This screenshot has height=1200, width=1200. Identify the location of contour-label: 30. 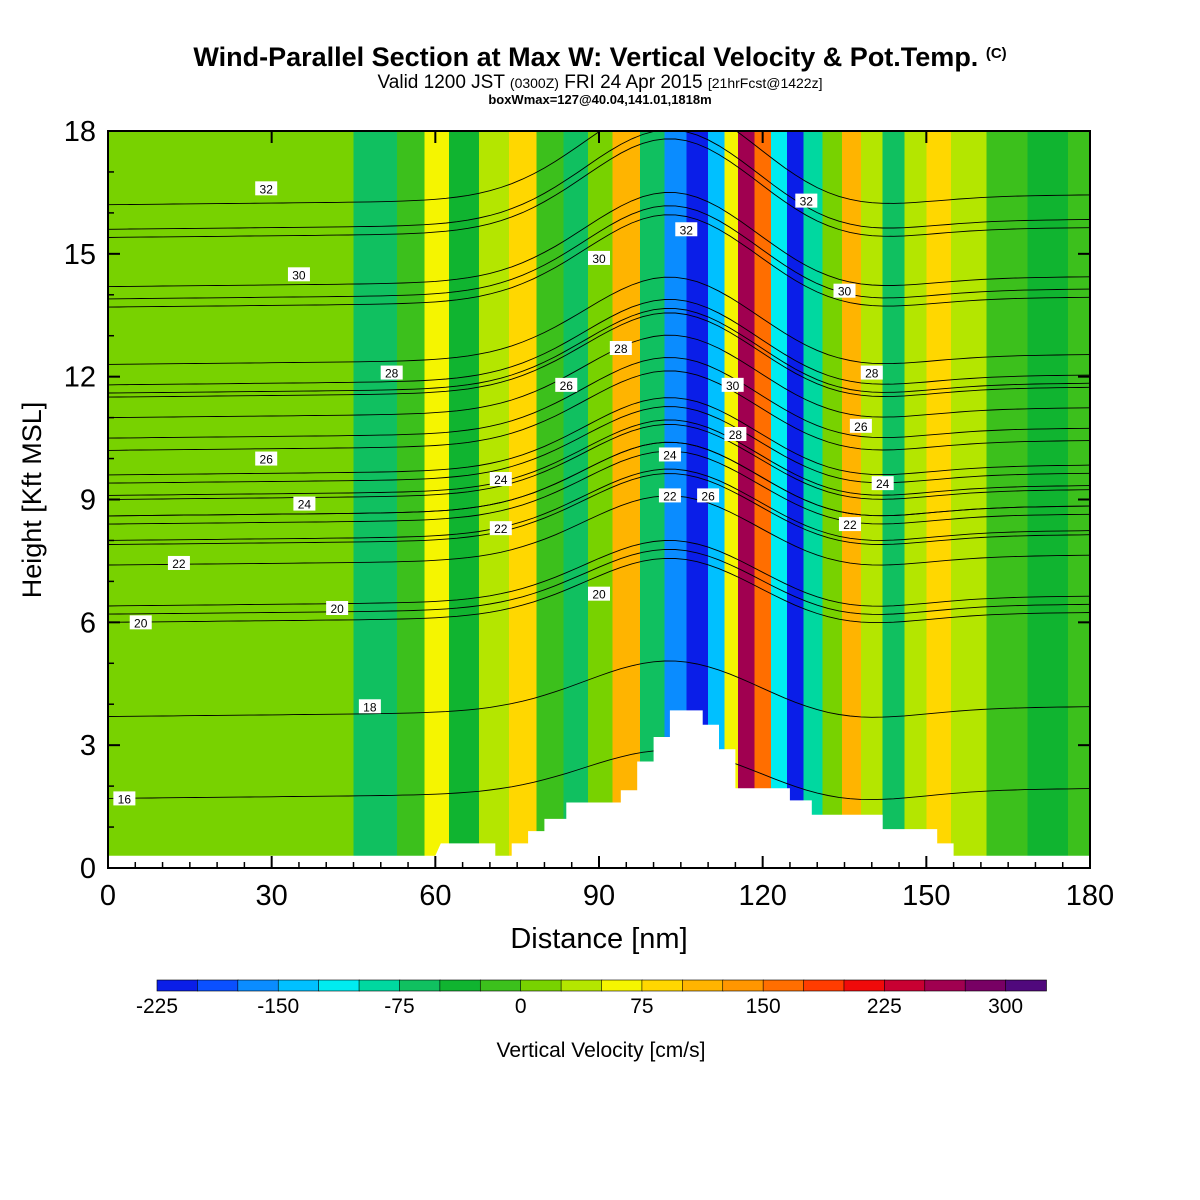
(844, 291).